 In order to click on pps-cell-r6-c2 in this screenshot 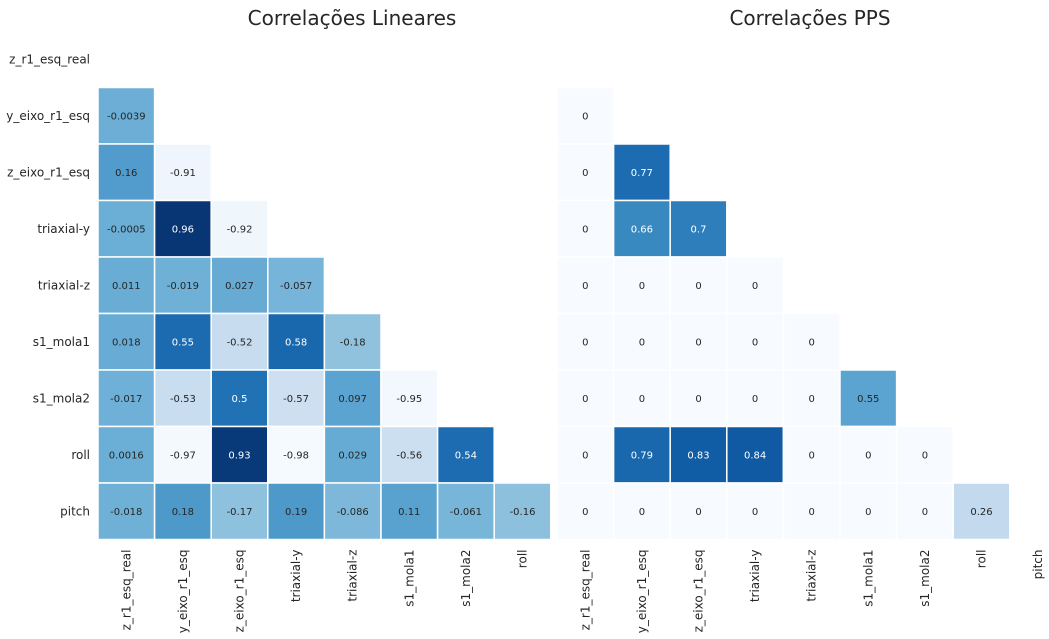, I will do `click(698, 398)`.